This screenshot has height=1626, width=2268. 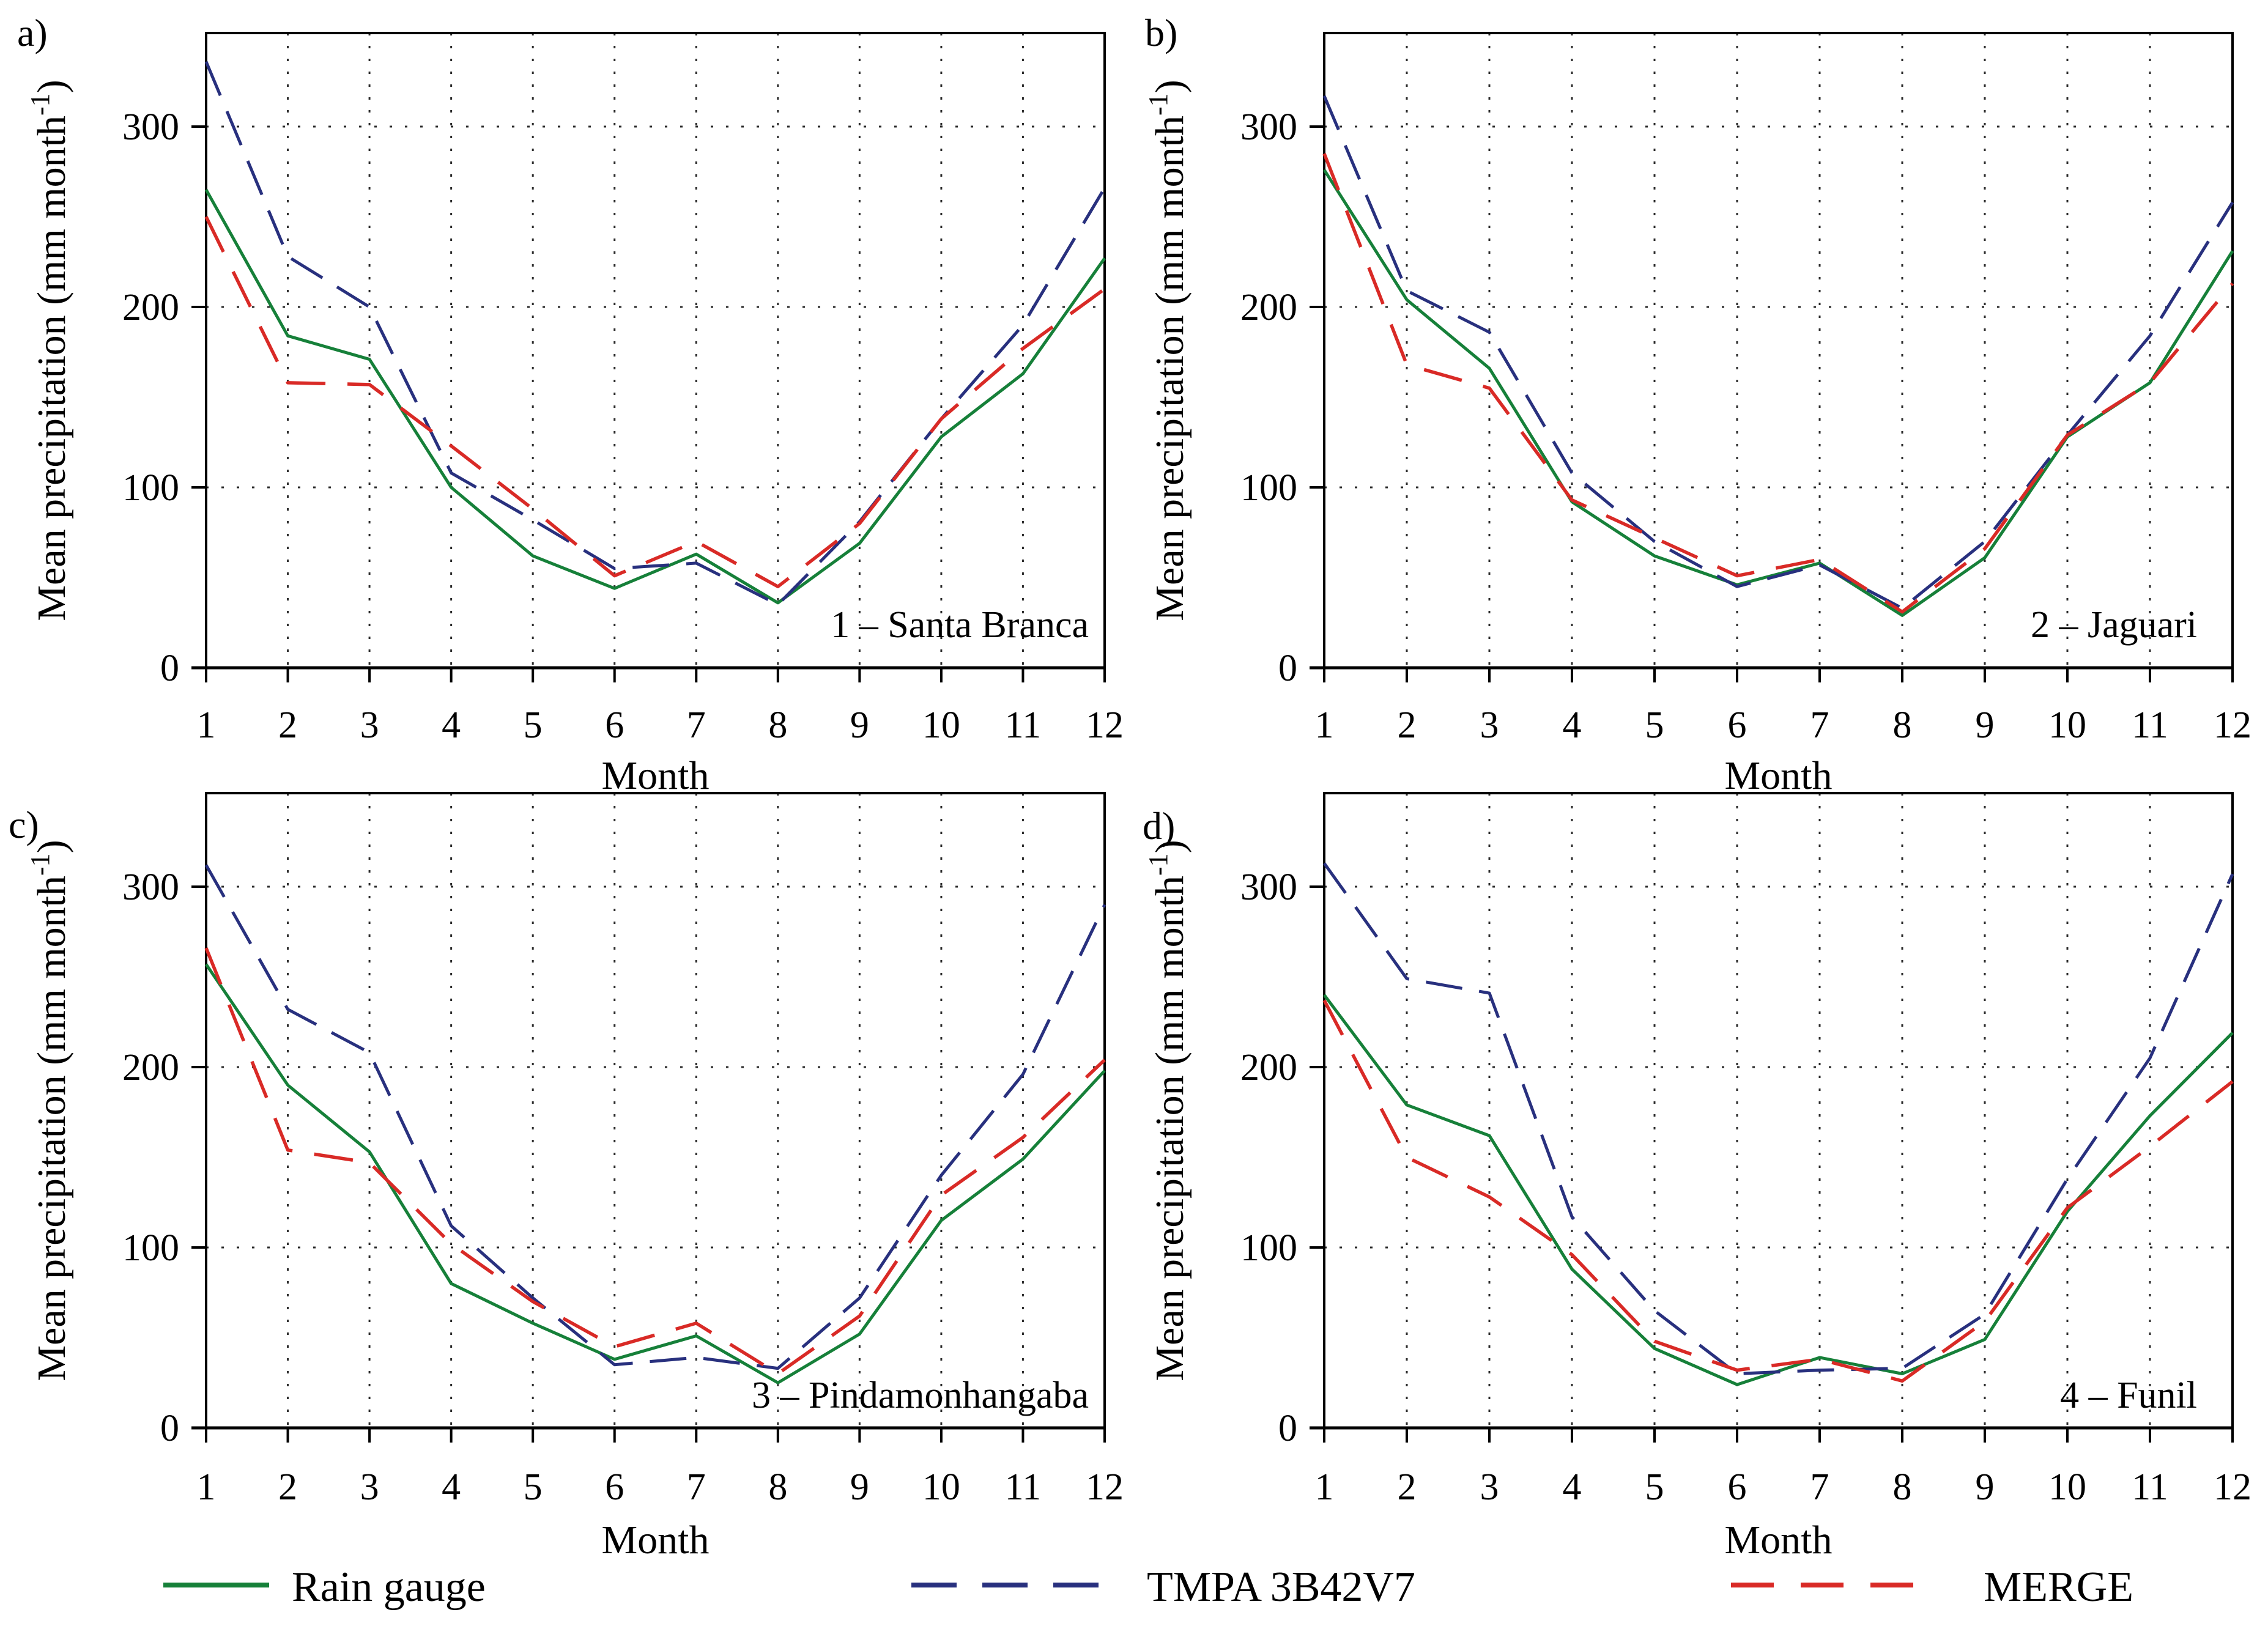 What do you see at coordinates (1159, 826) in the screenshot?
I see `panel-letter: d)` at bounding box center [1159, 826].